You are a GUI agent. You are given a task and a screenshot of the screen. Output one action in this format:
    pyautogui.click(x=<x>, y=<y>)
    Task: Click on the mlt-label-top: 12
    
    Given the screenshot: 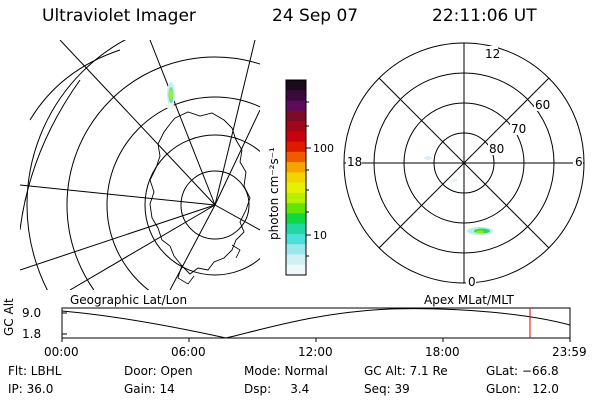 What is the action you would take?
    pyautogui.click(x=492, y=54)
    